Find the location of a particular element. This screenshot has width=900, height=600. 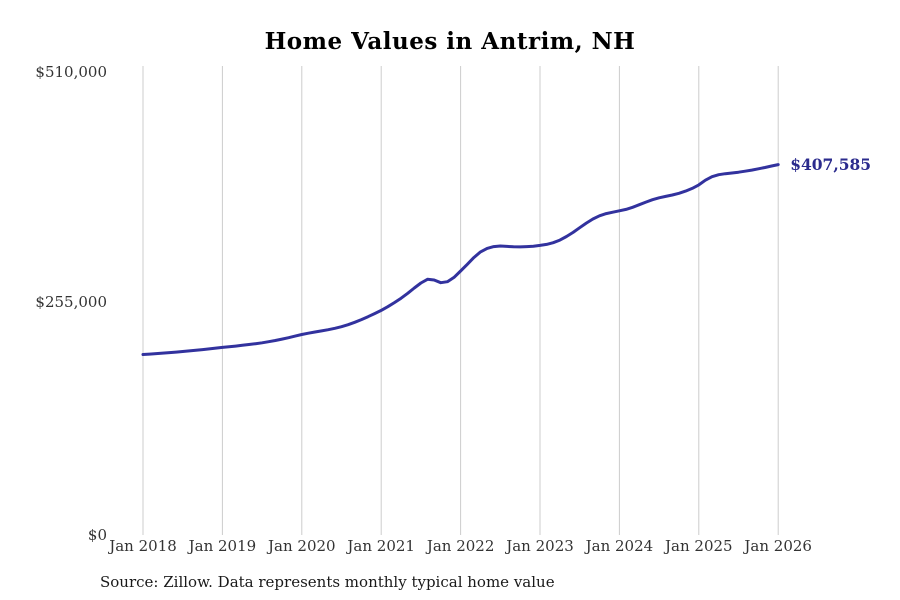

y-tick-label-0: $0 is located at coordinates (97, 535).